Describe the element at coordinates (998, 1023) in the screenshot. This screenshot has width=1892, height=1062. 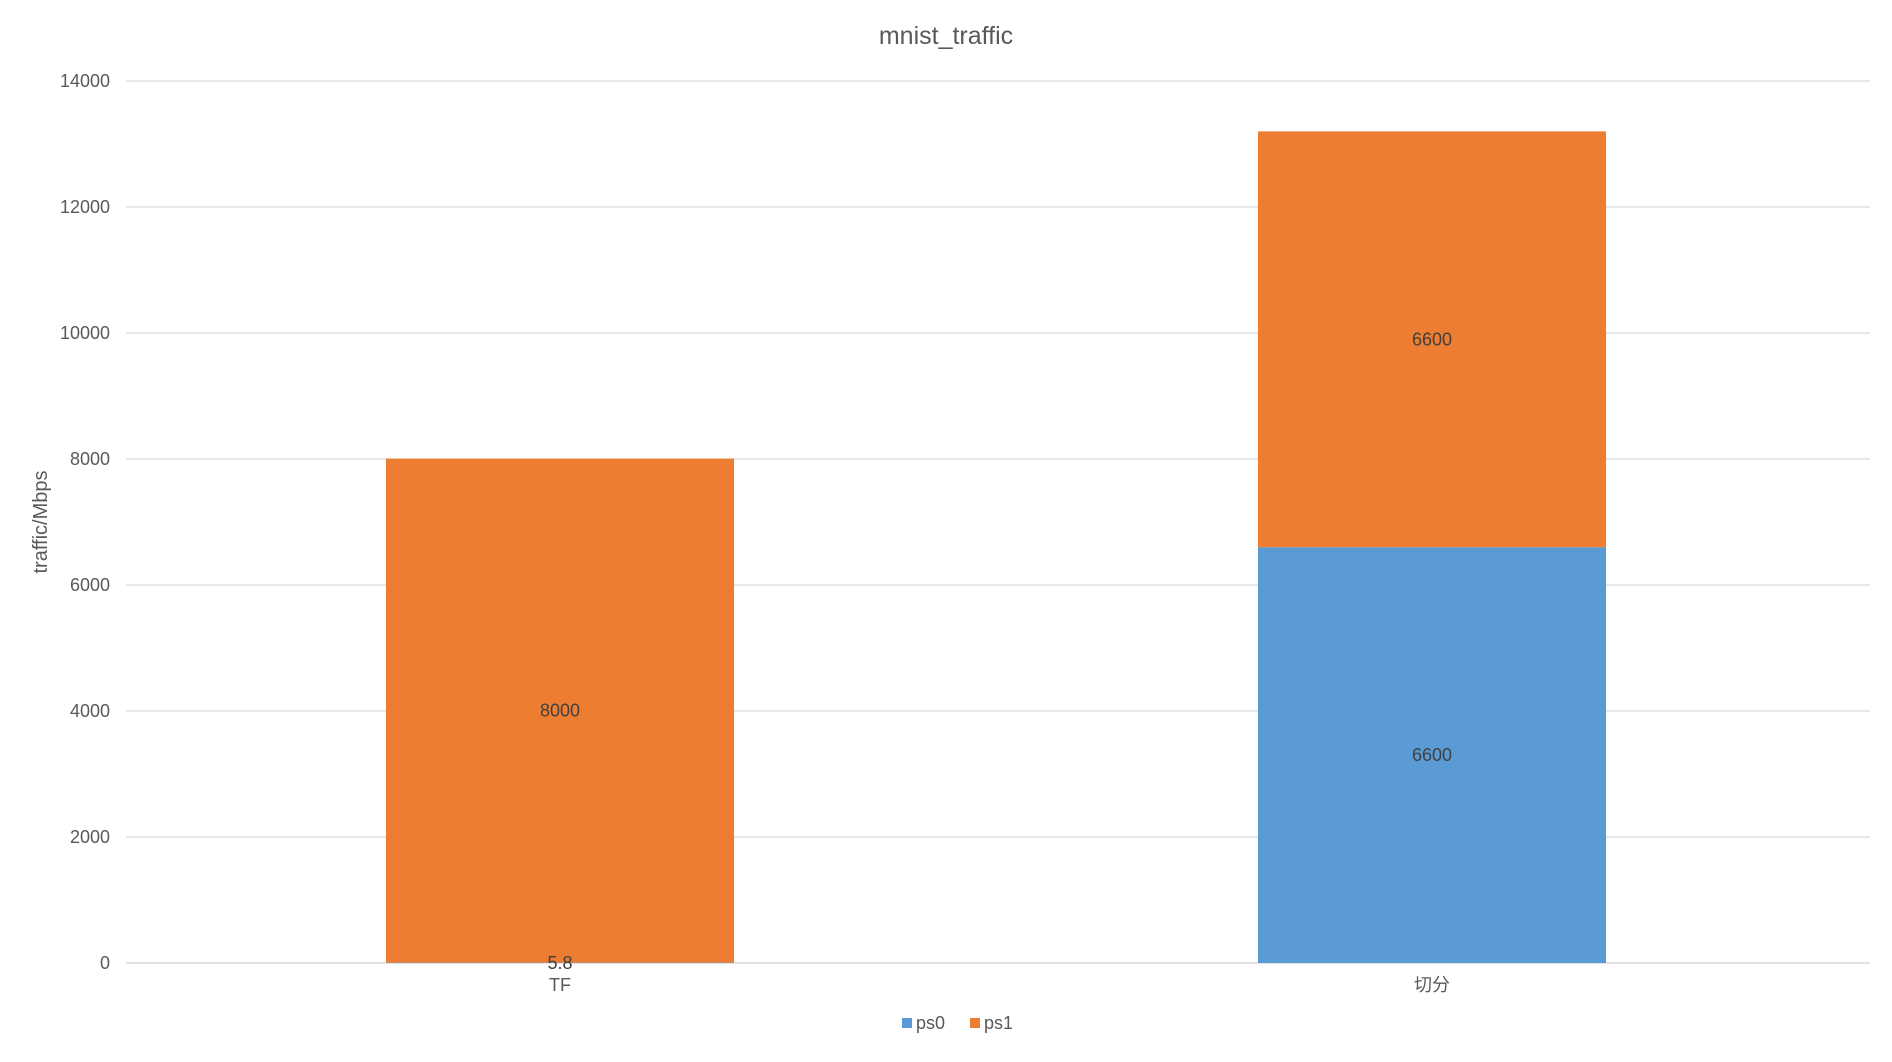
I see `legend-label-ps1: ps1` at that location.